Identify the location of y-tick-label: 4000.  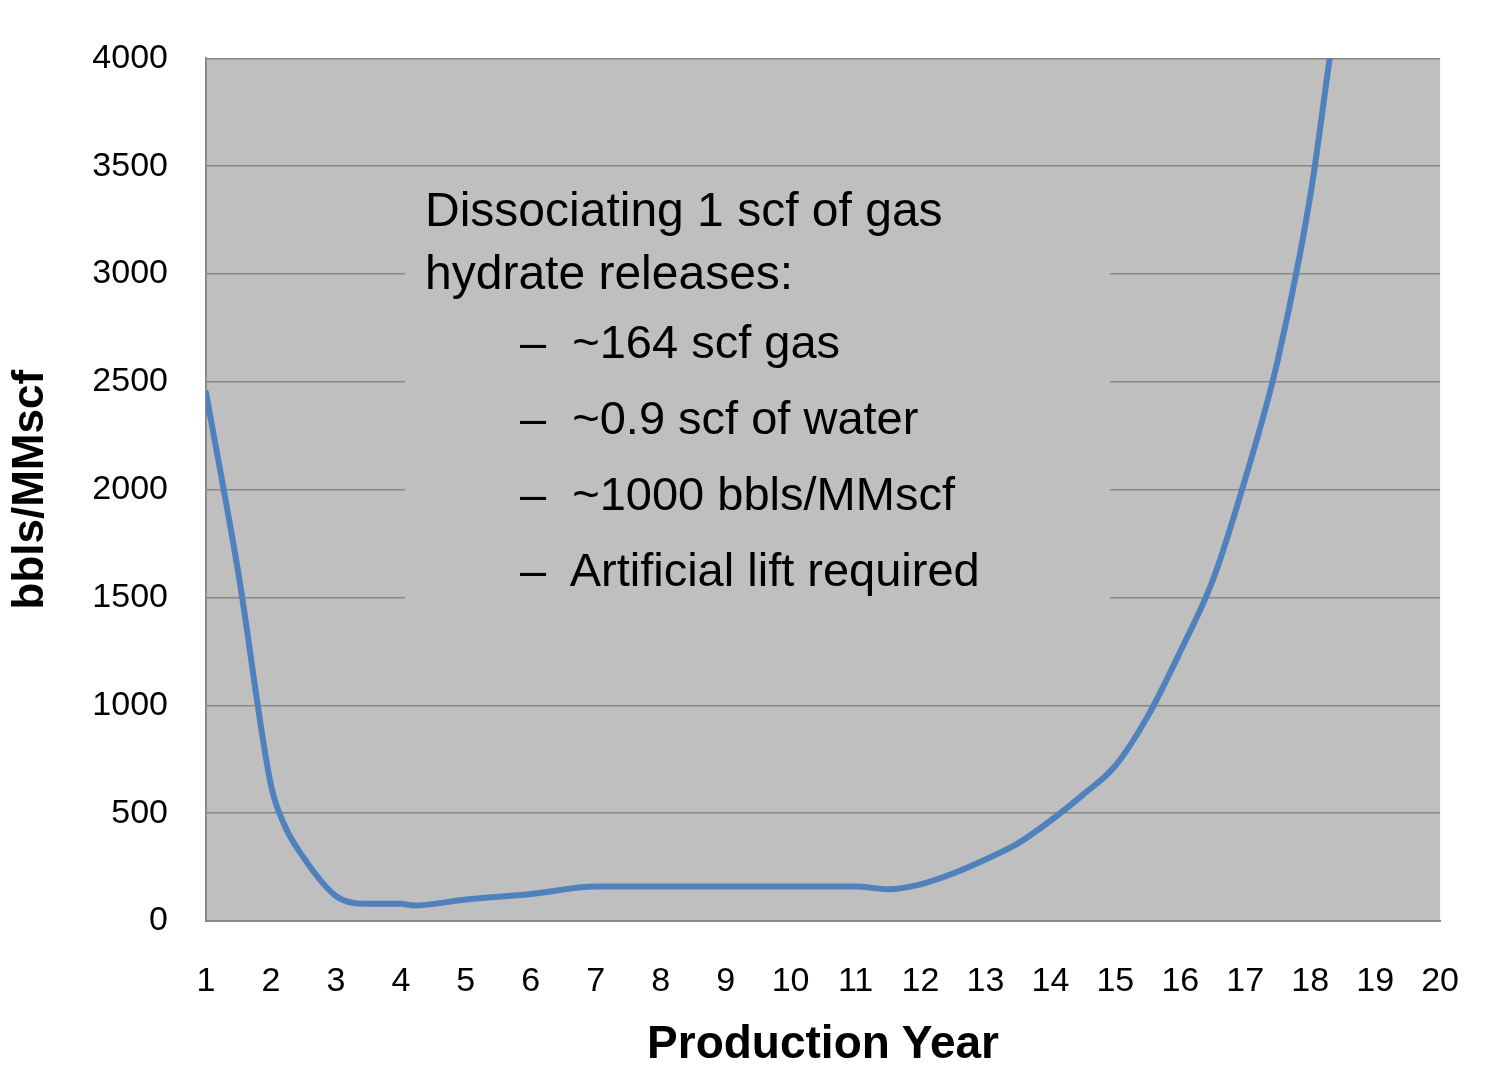
(130, 55).